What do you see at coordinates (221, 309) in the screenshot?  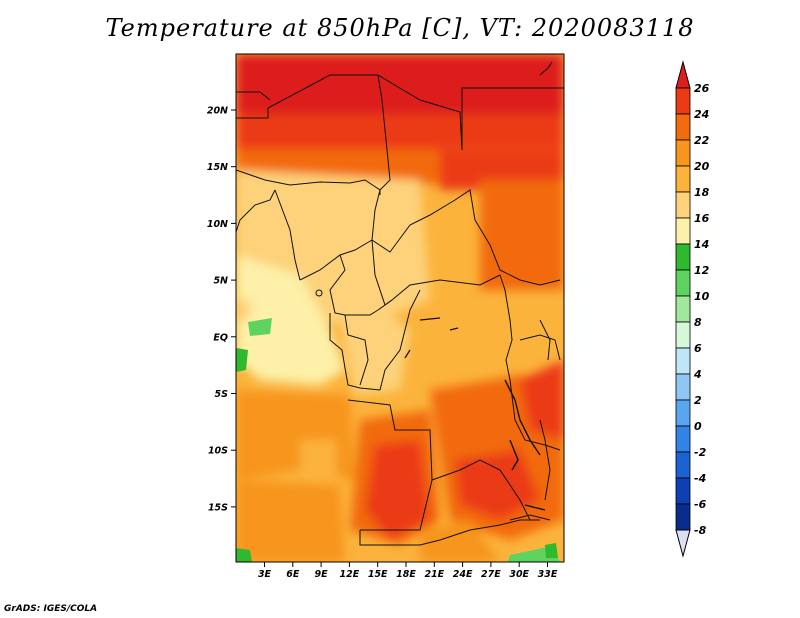 I see `latitude-axis: 20N 15N 10N 5N EQ 5S 10S 15S` at bounding box center [221, 309].